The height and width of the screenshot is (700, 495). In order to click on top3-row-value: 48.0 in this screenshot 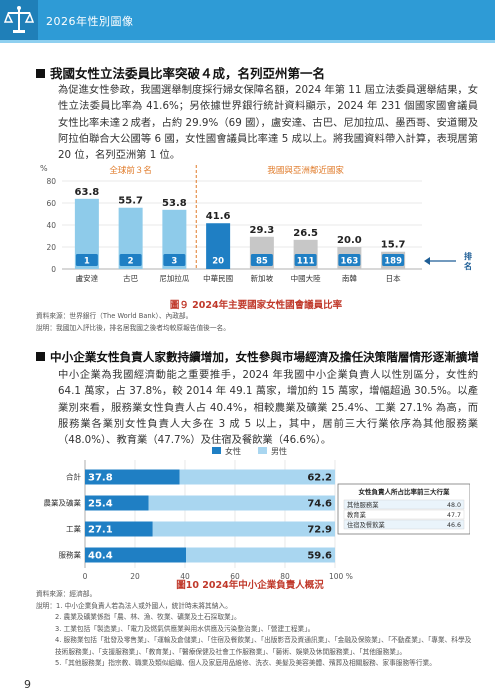, I will do `click(454, 505)`.